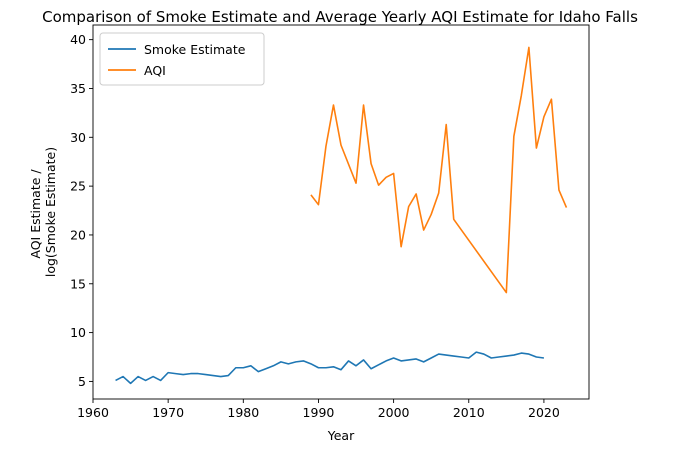  What do you see at coordinates (168, 412) in the screenshot?
I see `x-tick-label-1970: 1970` at bounding box center [168, 412].